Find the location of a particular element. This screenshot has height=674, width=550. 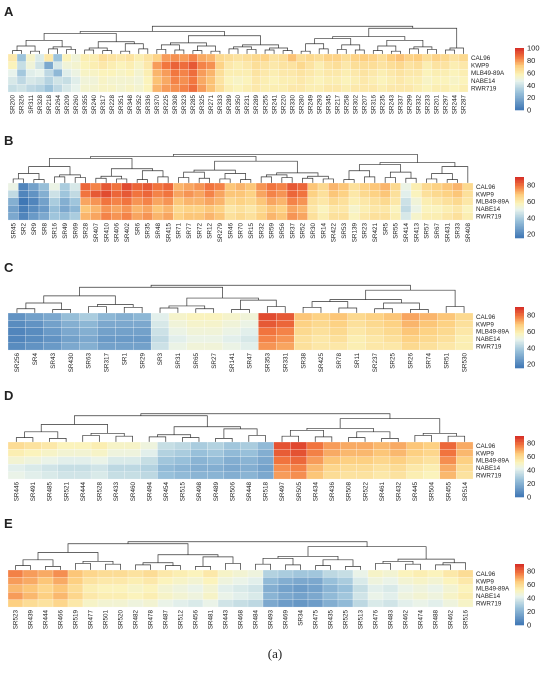

column-label: SR482 is located at coordinates (136, 620).